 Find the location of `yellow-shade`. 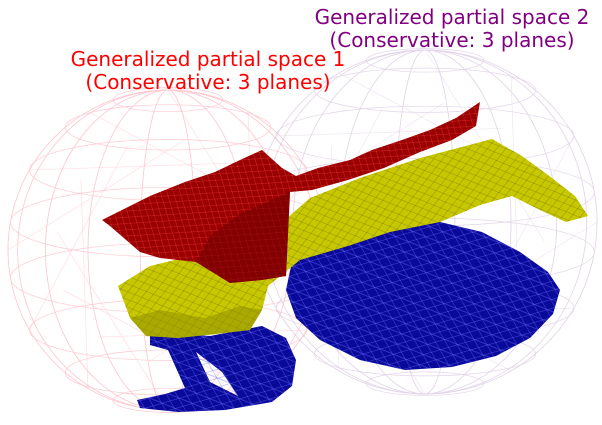

yellow-shade is located at coordinates (196, 322).